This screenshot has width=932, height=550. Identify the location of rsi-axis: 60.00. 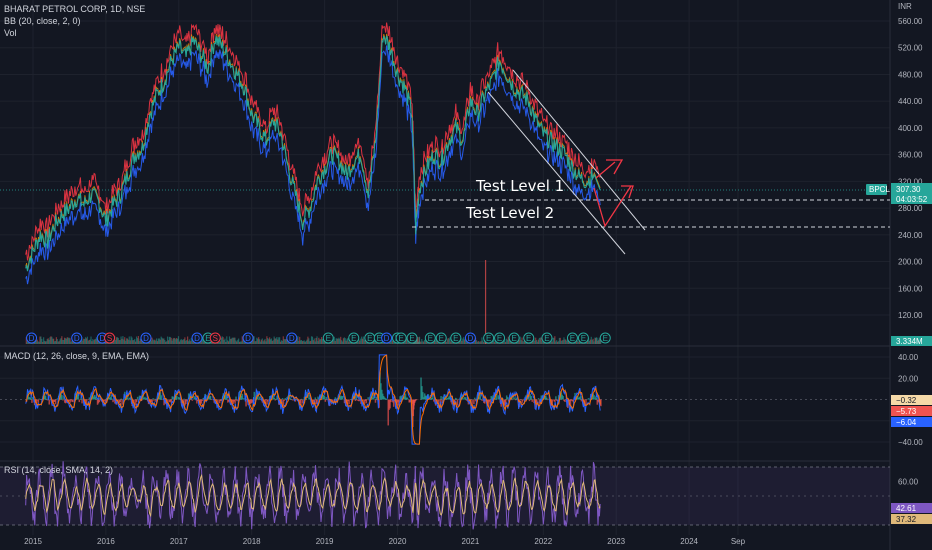
(908, 482).